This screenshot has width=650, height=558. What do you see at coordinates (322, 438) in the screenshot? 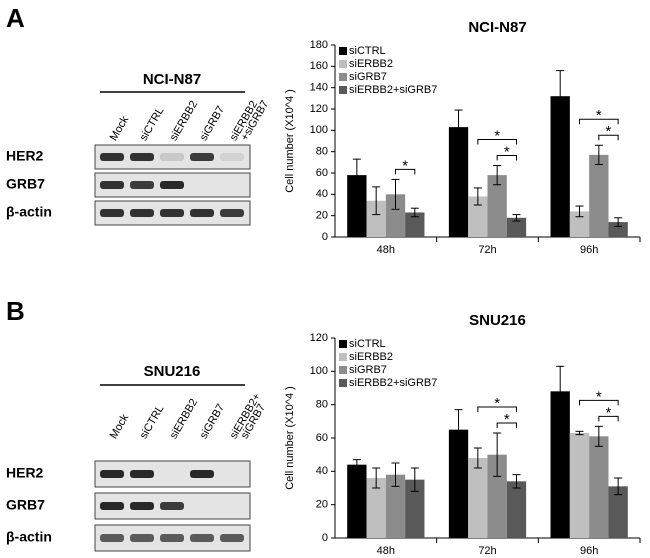
I see `y-tick-label: 60` at bounding box center [322, 438].